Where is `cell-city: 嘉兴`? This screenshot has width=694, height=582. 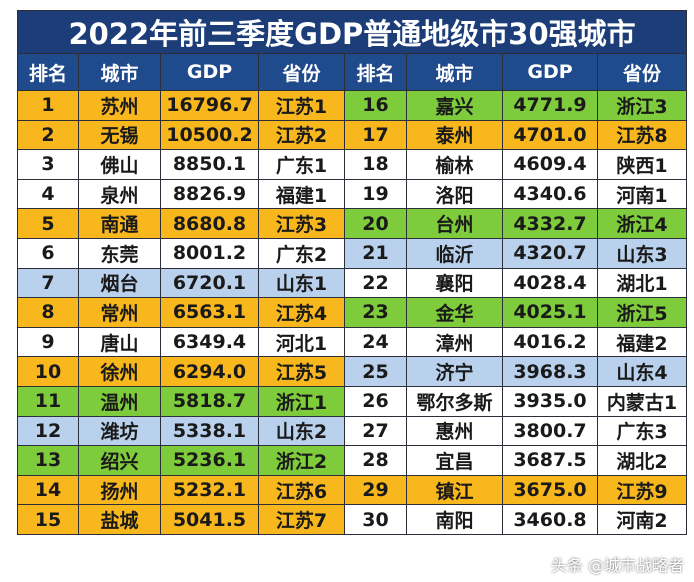
cell-city: 嘉兴 is located at coordinates (454, 105).